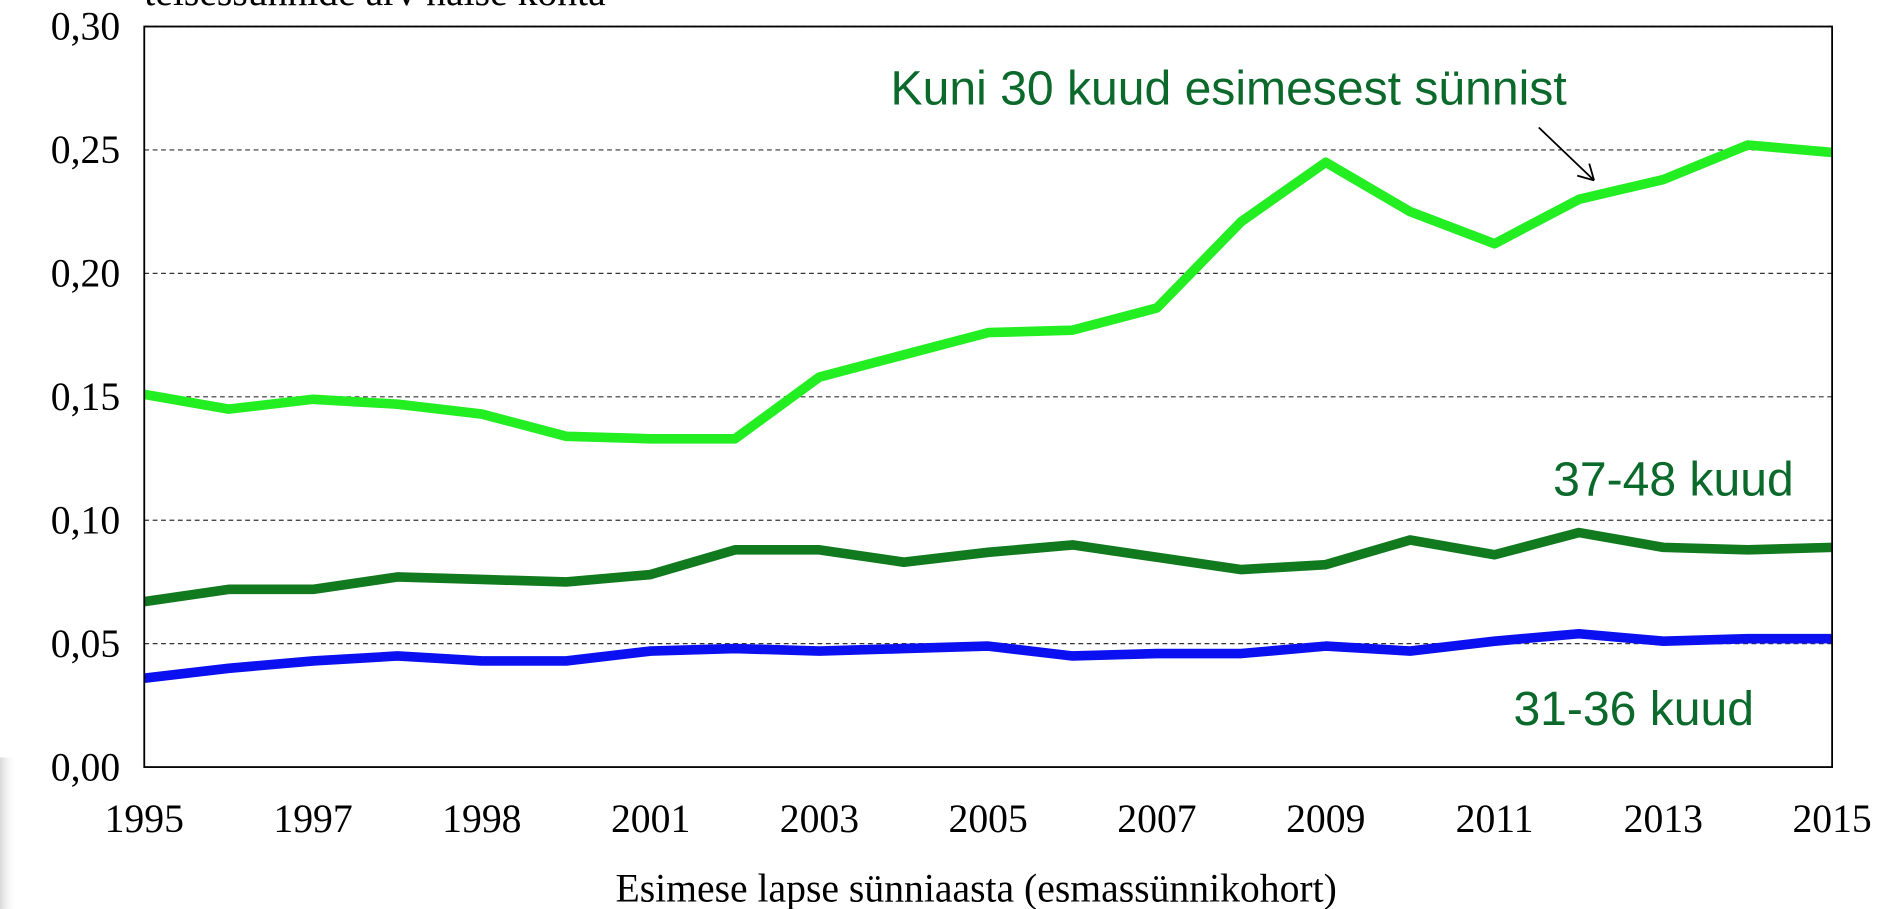  I want to click on y-tick-label: 0,30, so click(85, 27).